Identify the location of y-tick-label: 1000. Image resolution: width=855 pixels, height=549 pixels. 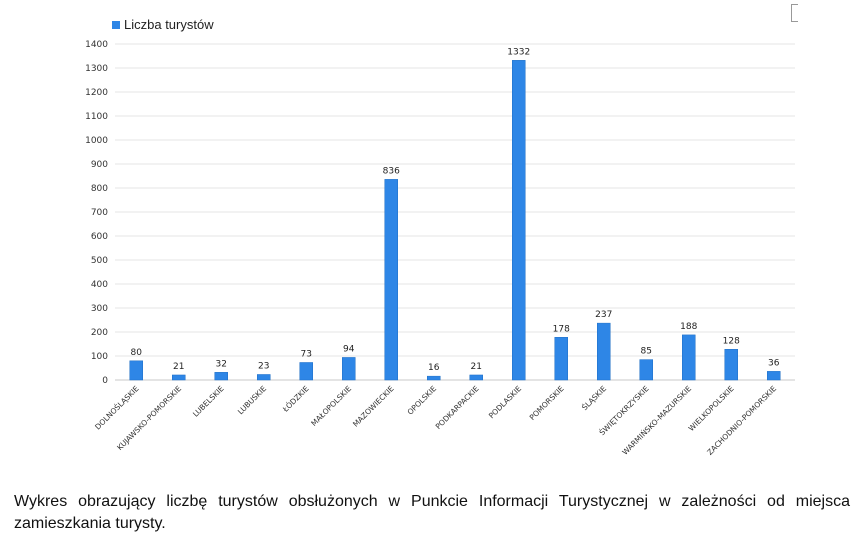
(96, 141).